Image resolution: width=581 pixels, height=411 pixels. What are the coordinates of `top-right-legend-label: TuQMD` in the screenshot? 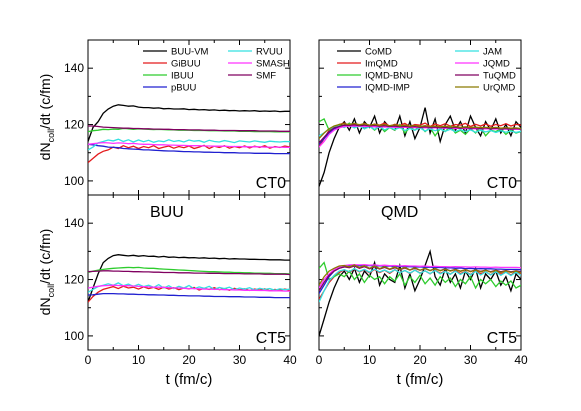 It's located at (499, 76).